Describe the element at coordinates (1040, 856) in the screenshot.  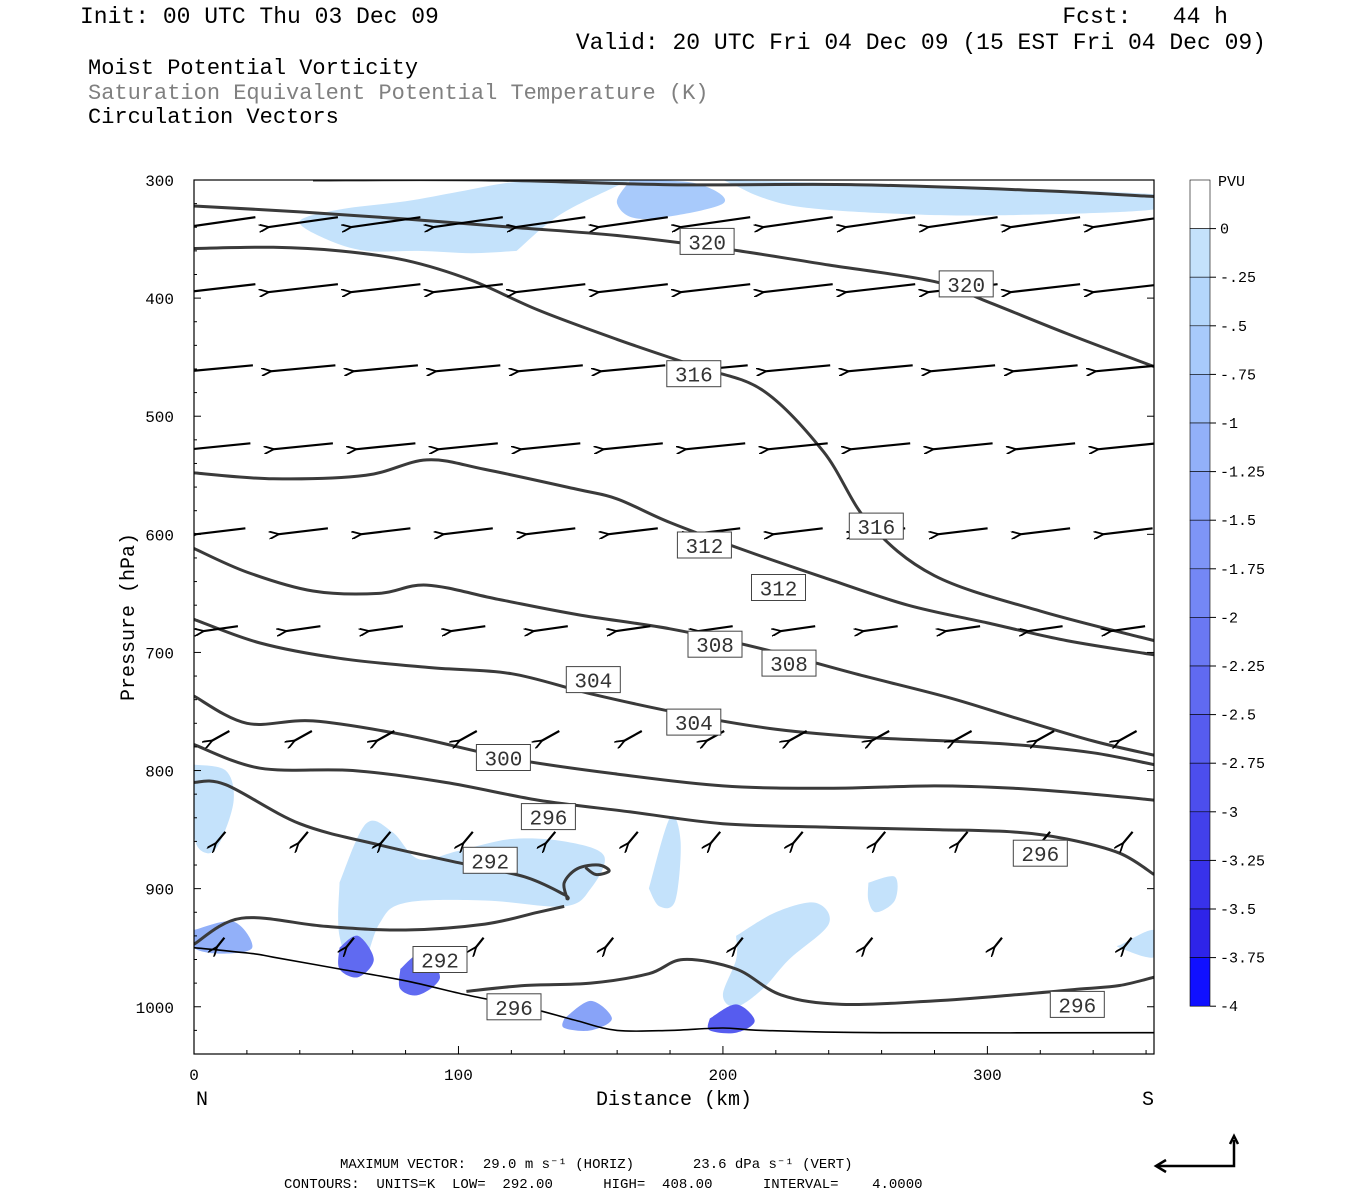
I see `contour-label-12: 296` at that location.